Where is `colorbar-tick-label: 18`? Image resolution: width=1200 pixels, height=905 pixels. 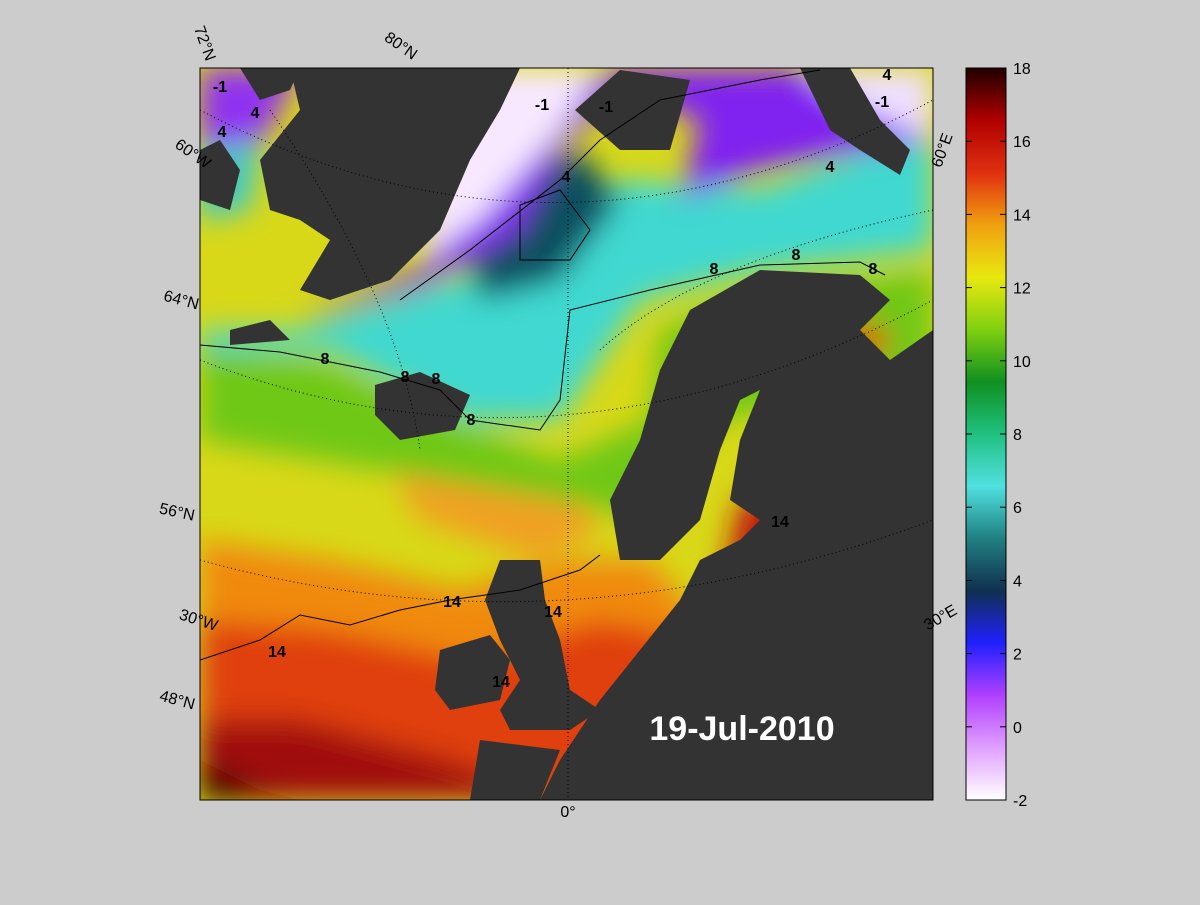
colorbar-tick-label: 18 is located at coordinates (1022, 69).